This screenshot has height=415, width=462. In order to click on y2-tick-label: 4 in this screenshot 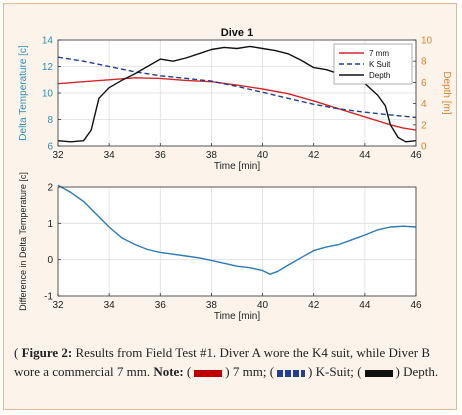, I will do `click(424, 104)`.